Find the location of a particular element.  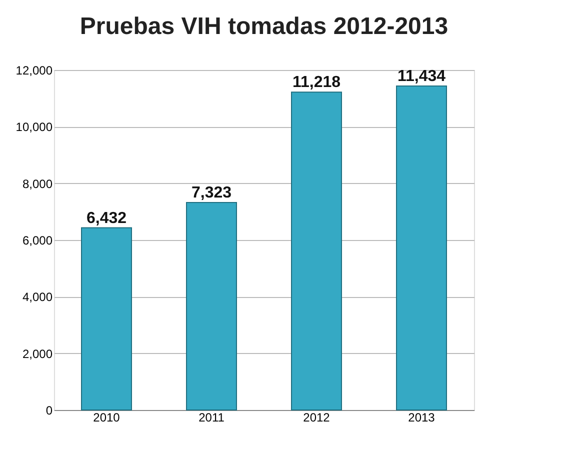

x-tick-label: 2011 is located at coordinates (211, 417).